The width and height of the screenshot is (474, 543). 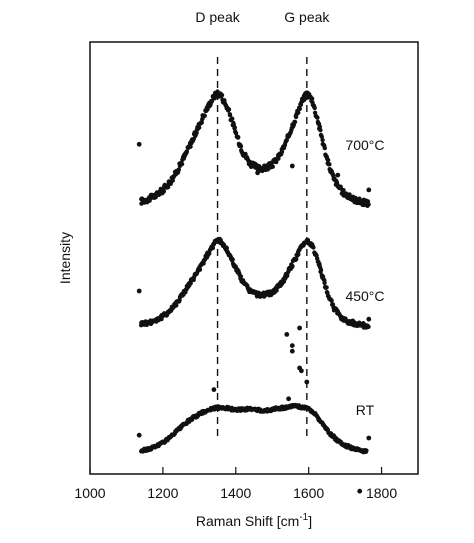 I want to click on x-axis: 1000 1200 1400 1600 1800, so click(x=235, y=484).